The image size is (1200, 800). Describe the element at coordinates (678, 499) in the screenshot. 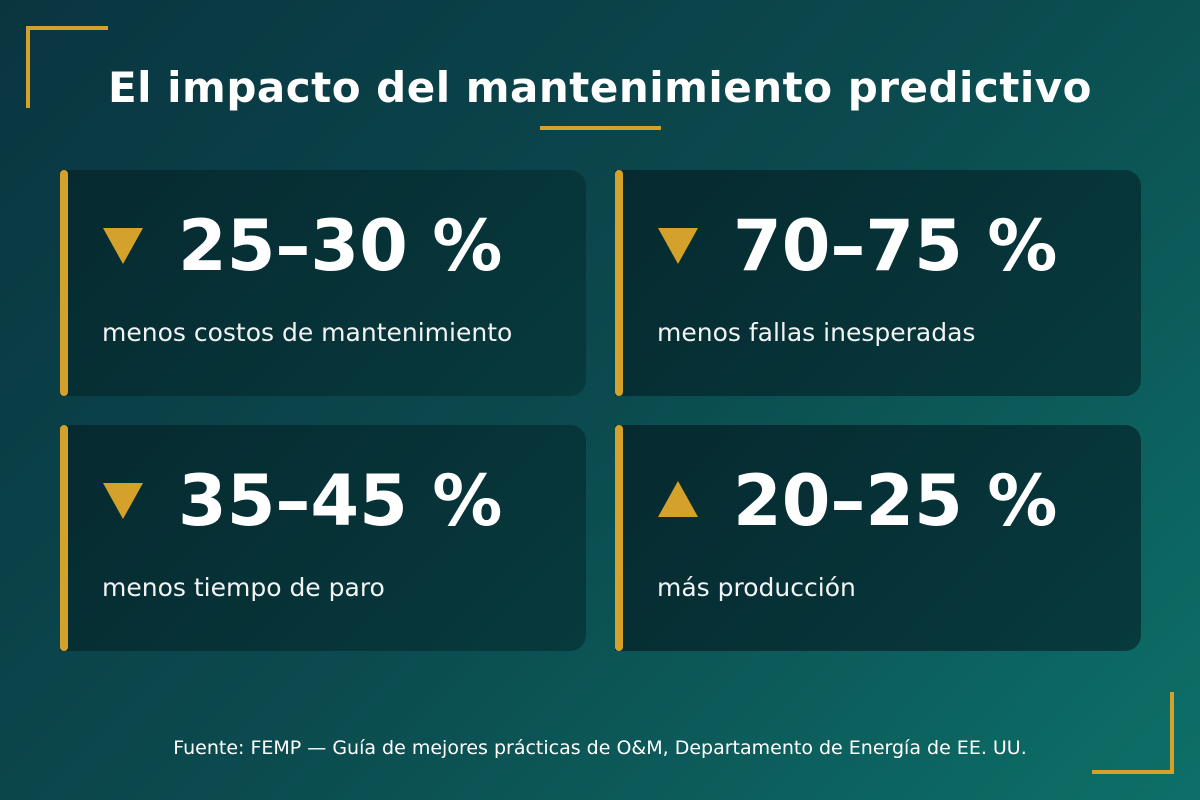

I see `triangle-up-icon` at that location.